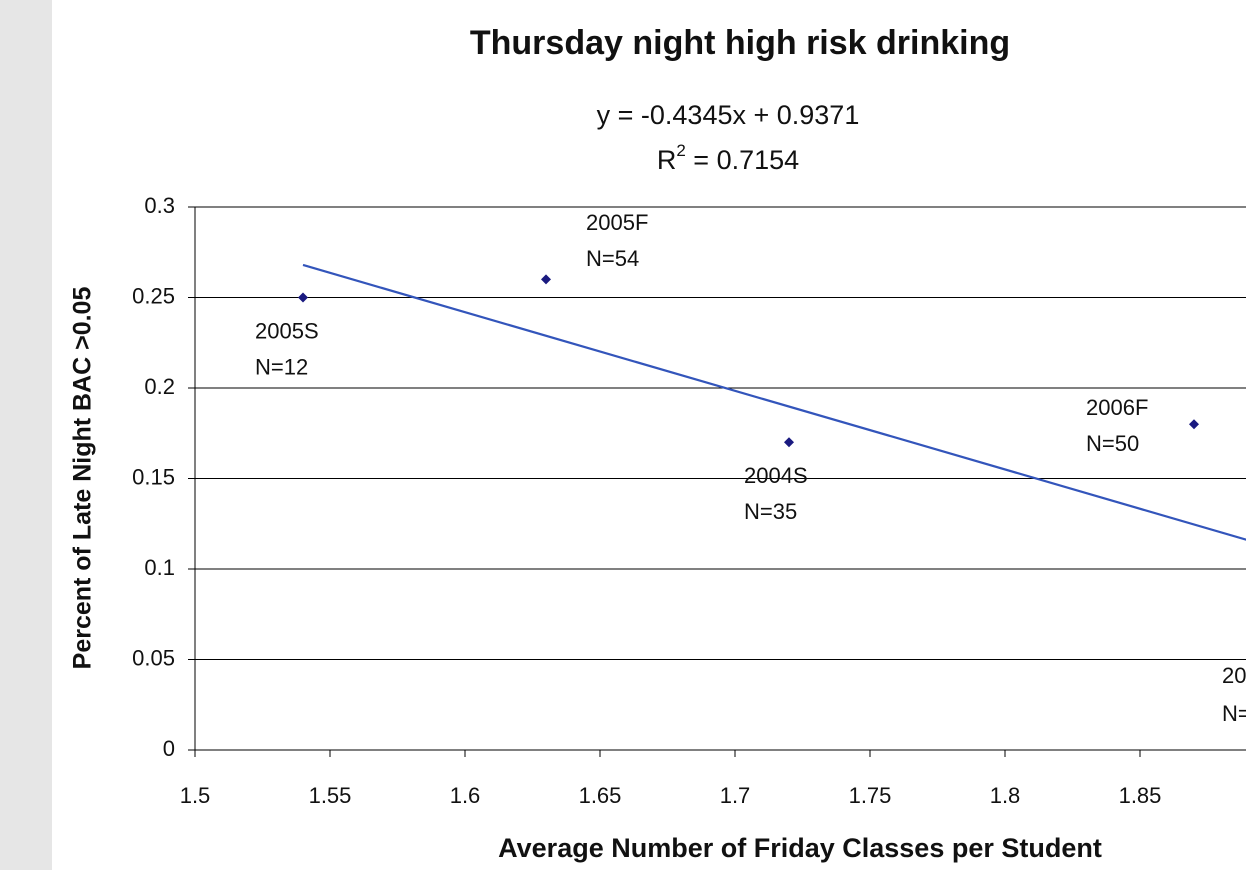 This screenshot has width=1246, height=870. What do you see at coordinates (776, 475) in the screenshot?
I see `point-label: 2004S` at bounding box center [776, 475].